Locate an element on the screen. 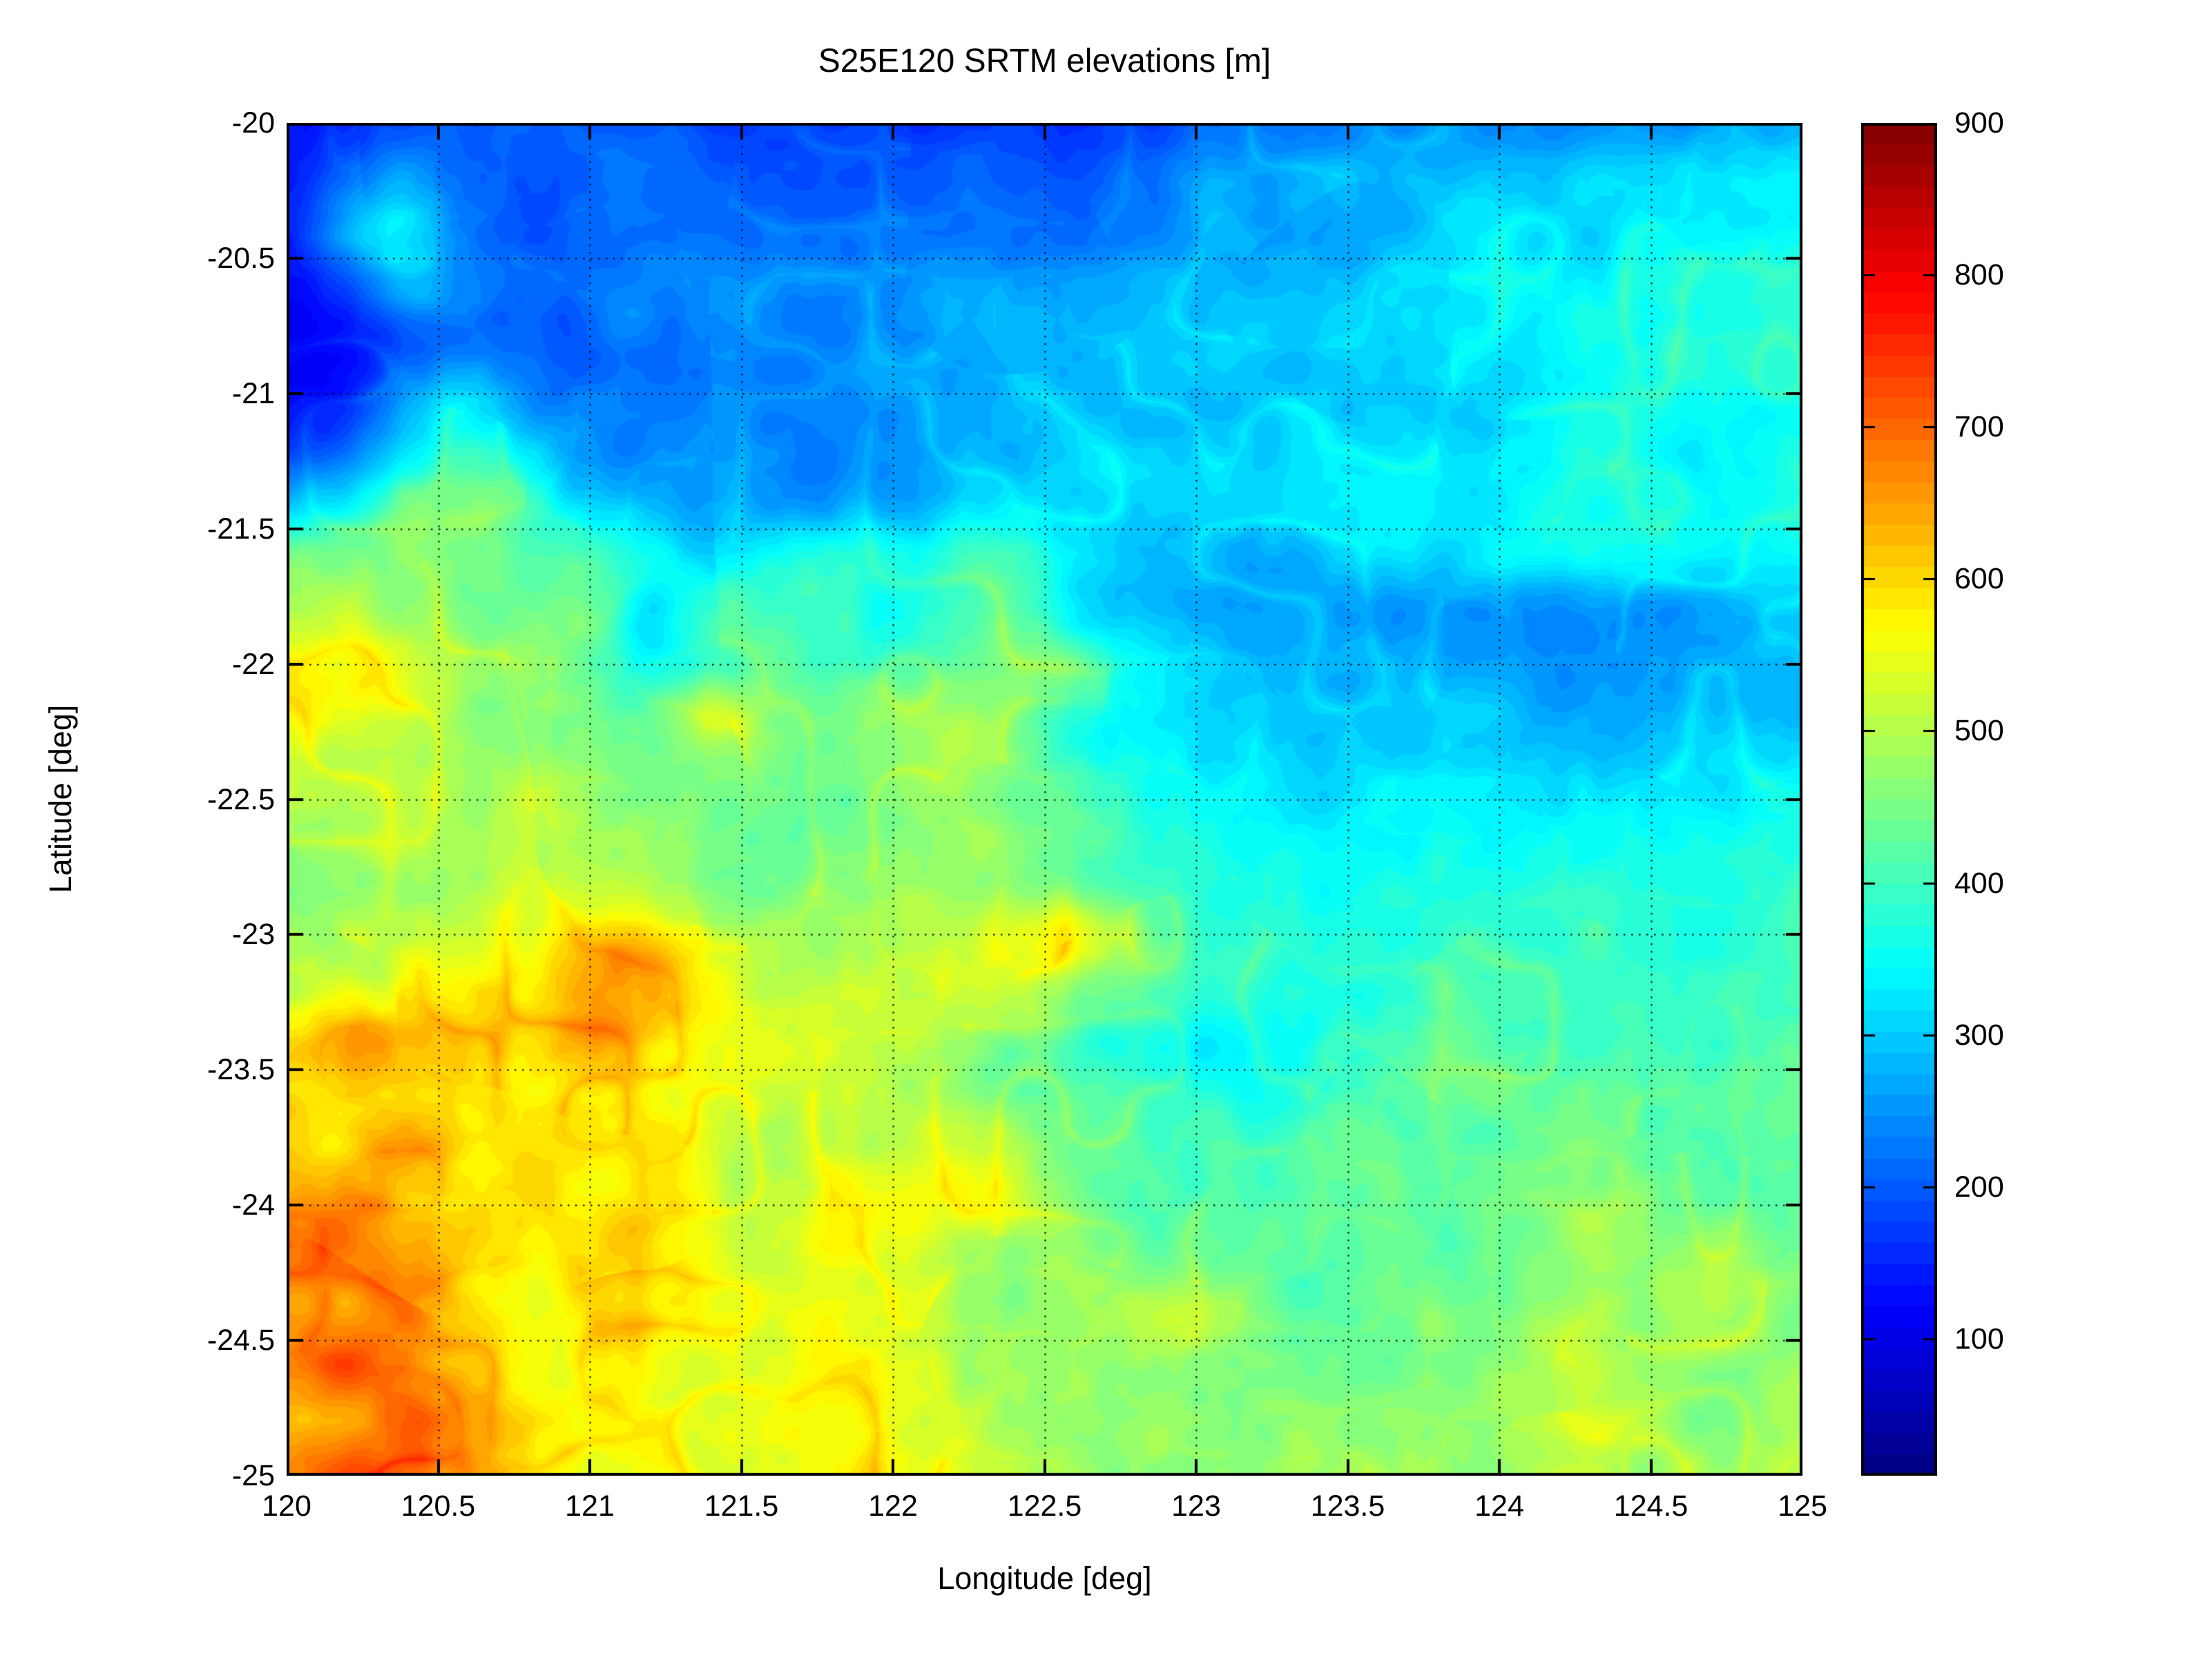 The width and height of the screenshot is (2212, 1658). colorbar-tick-label: 500 is located at coordinates (1979, 731).